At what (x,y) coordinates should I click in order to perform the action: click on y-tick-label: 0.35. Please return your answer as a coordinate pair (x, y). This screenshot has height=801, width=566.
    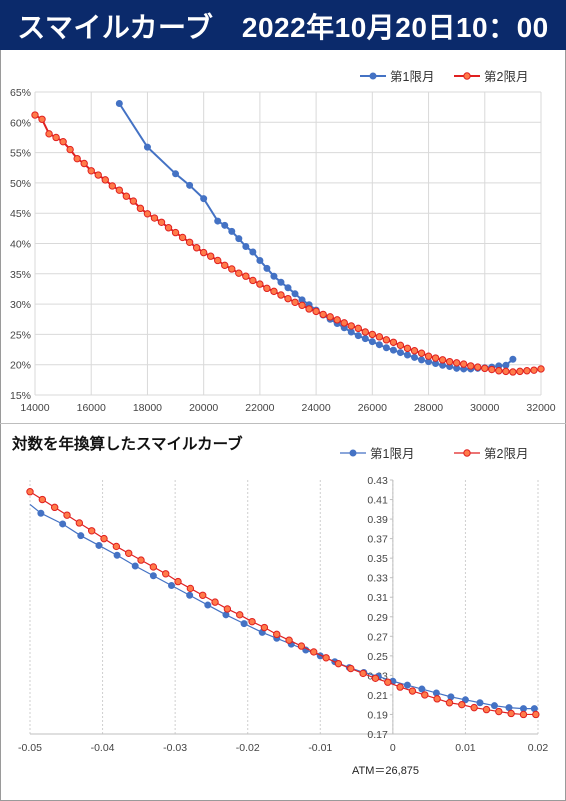
    Looking at the image, I should click on (377, 559).